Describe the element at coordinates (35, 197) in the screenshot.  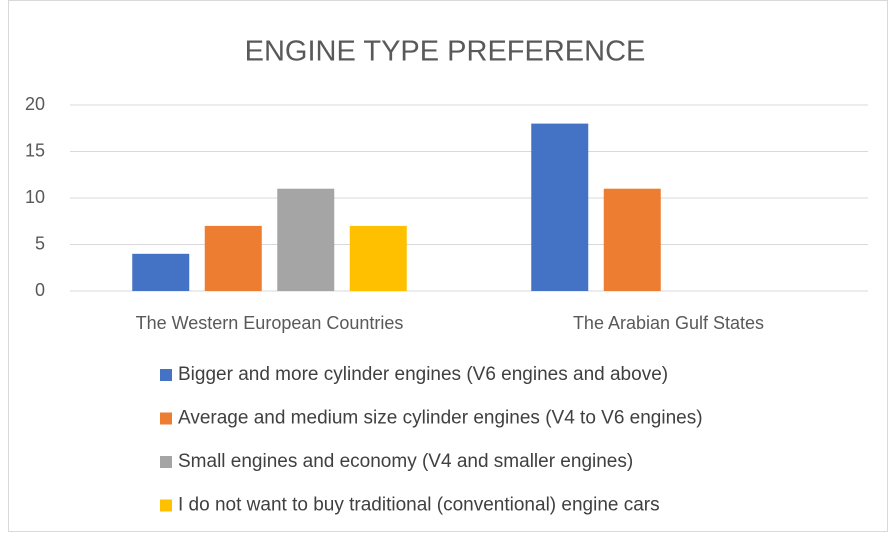
I see `y-tick-label: 10` at that location.